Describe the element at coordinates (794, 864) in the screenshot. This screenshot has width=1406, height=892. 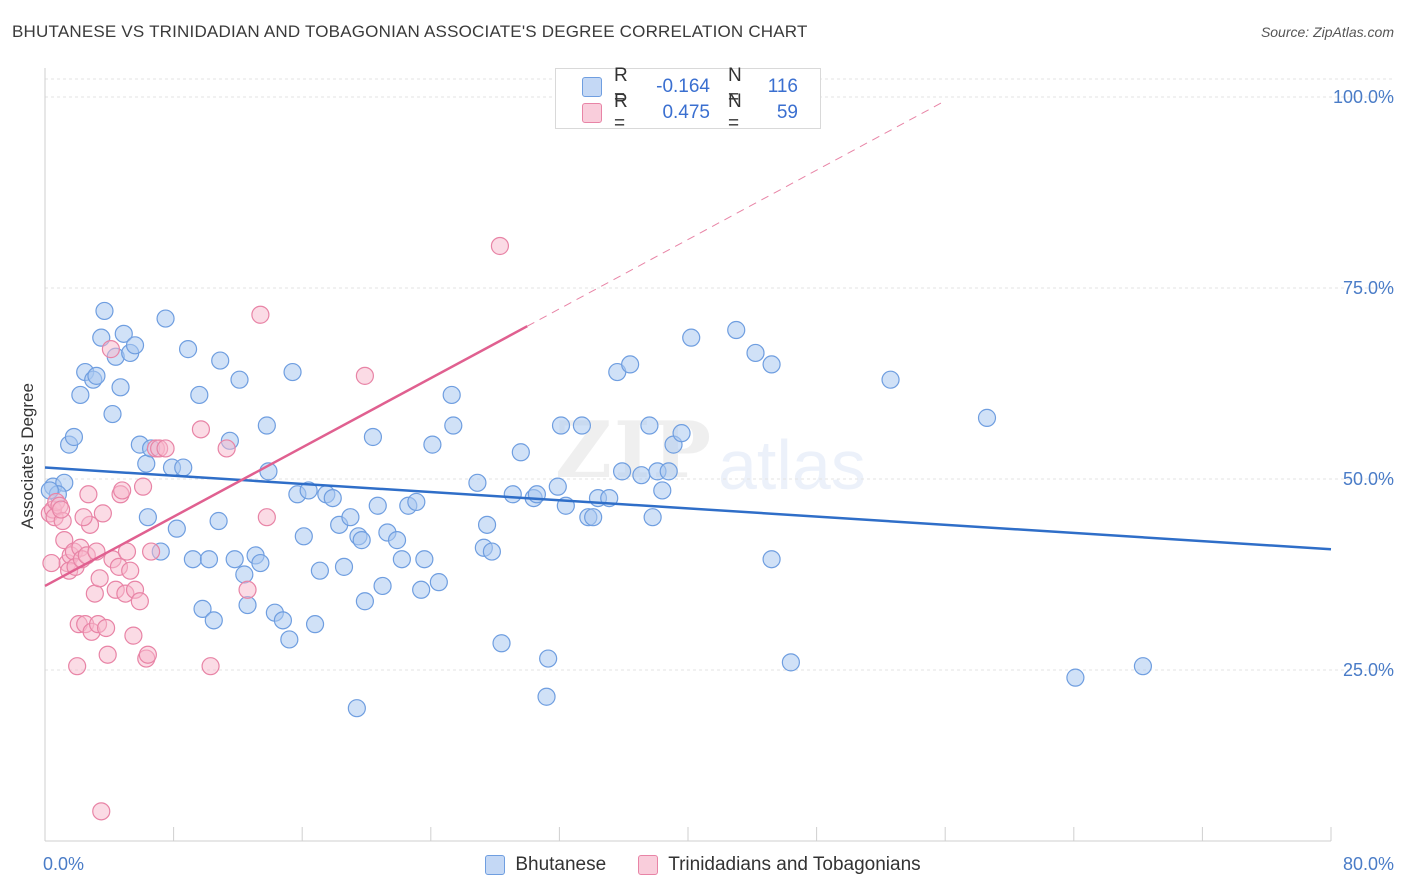
I see `legend-label-trinidadian: Trinidadians and Tobagonians` at that location.